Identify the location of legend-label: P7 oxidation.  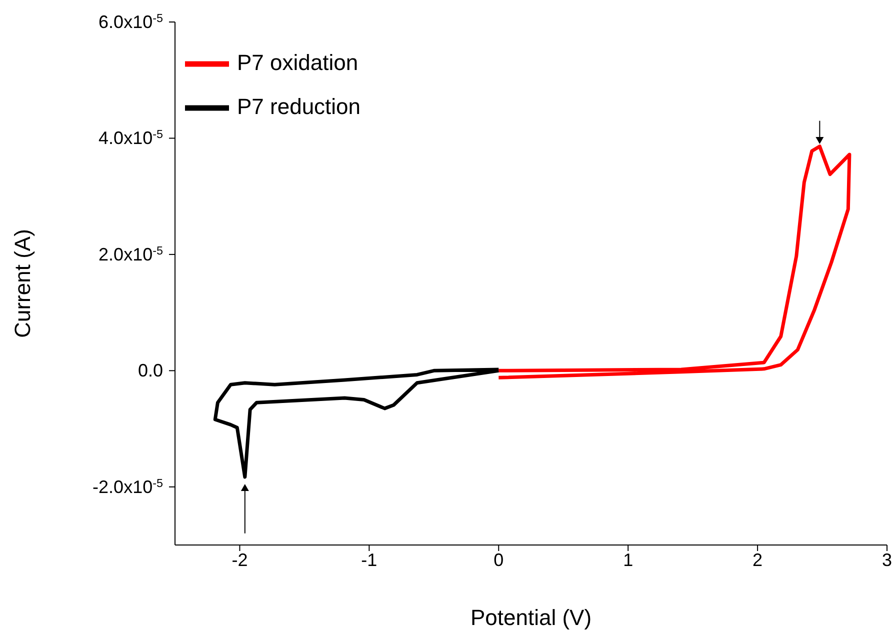
(297, 62).